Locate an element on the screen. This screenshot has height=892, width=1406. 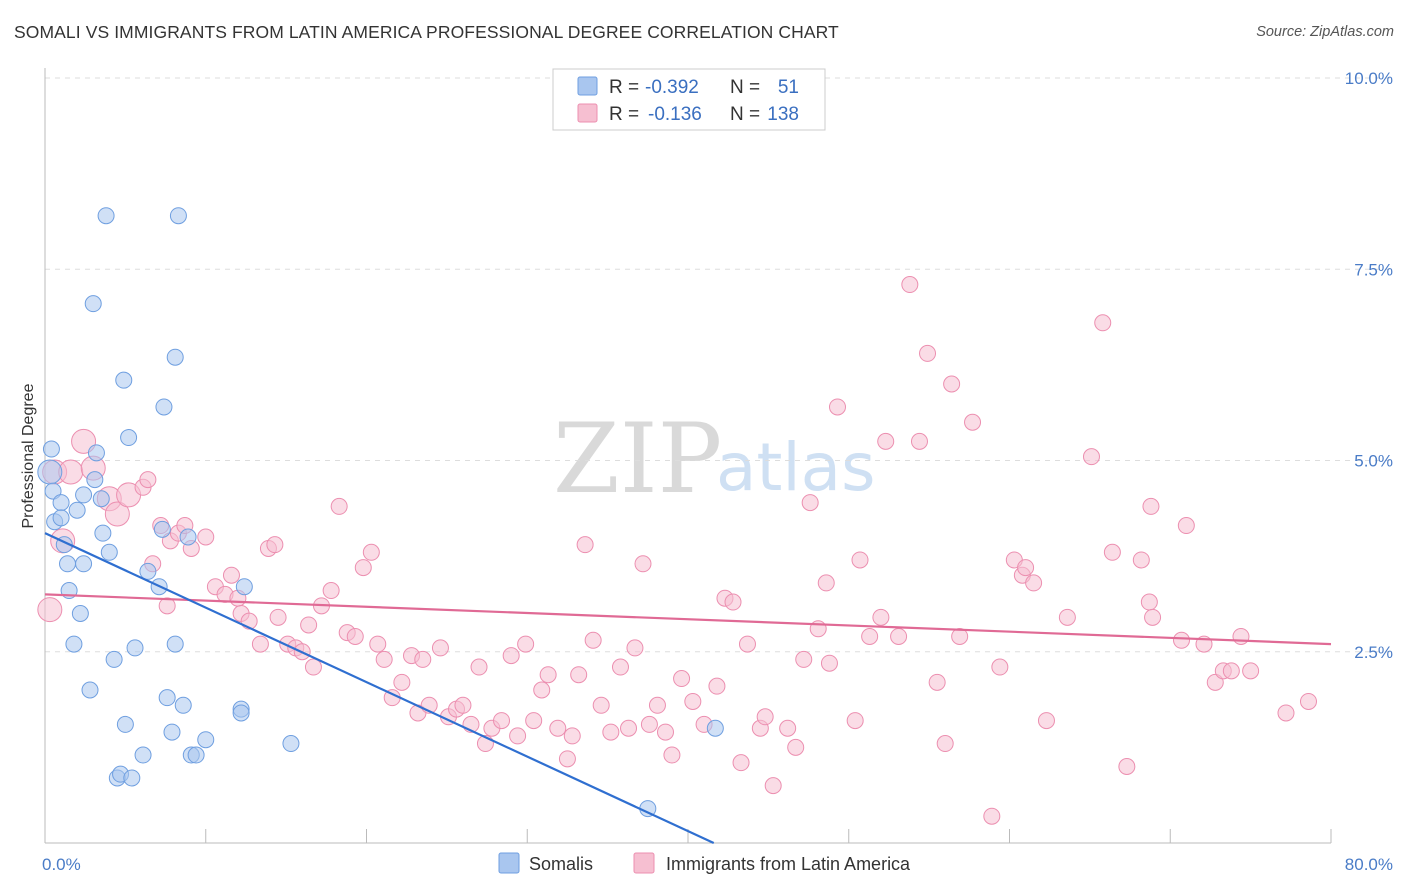
x-tick-label-0: 0.0% is located at coordinates (61, 864).